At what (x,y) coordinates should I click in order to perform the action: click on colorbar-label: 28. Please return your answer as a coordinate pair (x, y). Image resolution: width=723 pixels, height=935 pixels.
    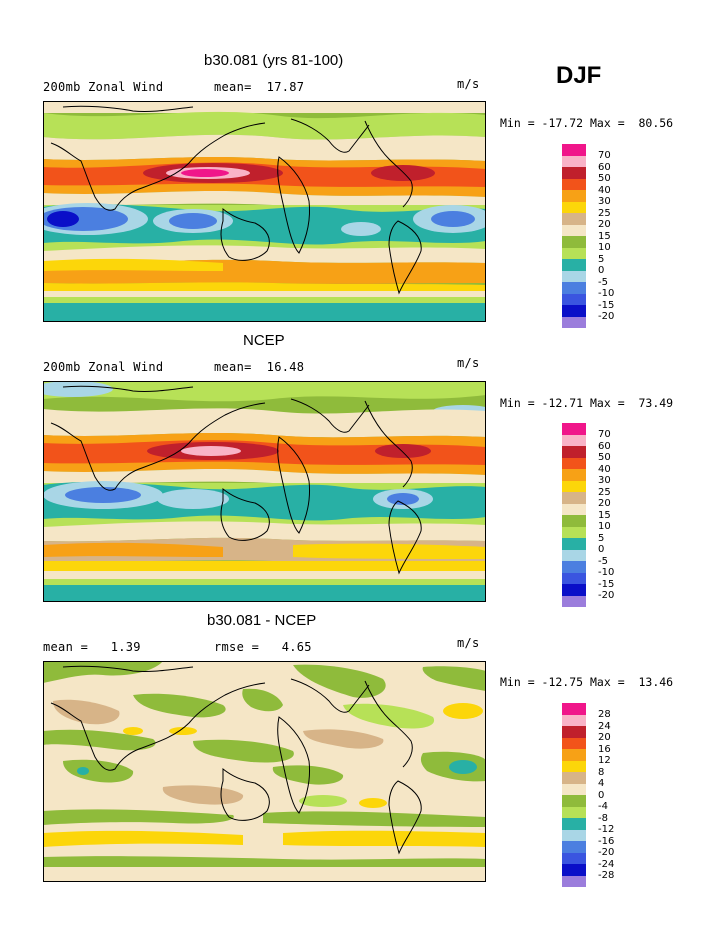
    Looking at the image, I should click on (604, 714).